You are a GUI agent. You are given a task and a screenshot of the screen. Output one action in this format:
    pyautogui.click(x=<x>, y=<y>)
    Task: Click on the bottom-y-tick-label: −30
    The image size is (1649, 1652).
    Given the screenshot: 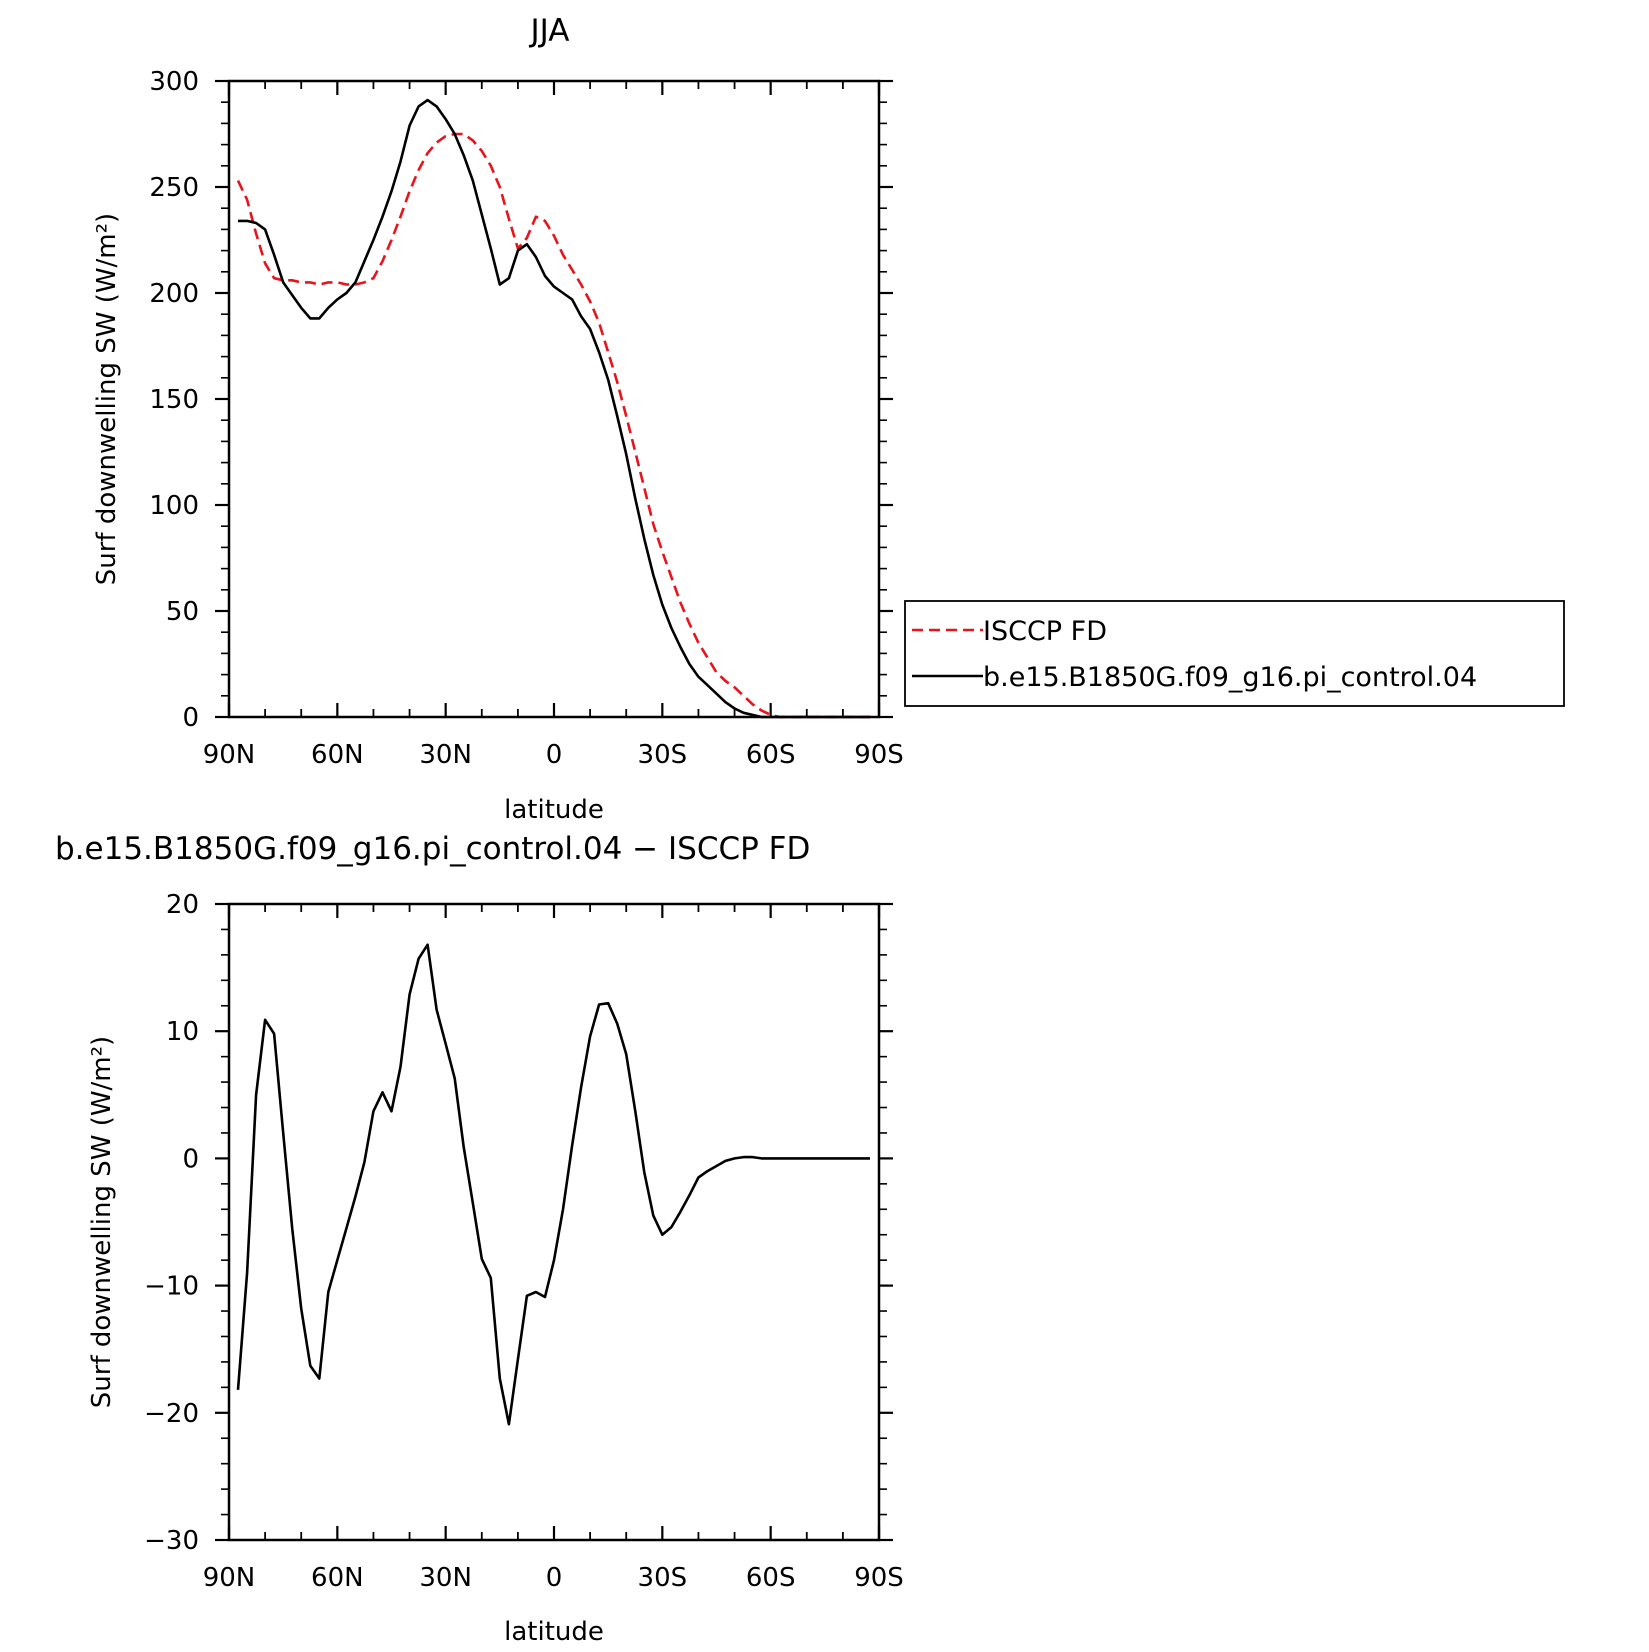 What is the action you would take?
    pyautogui.click(x=171, y=1541)
    